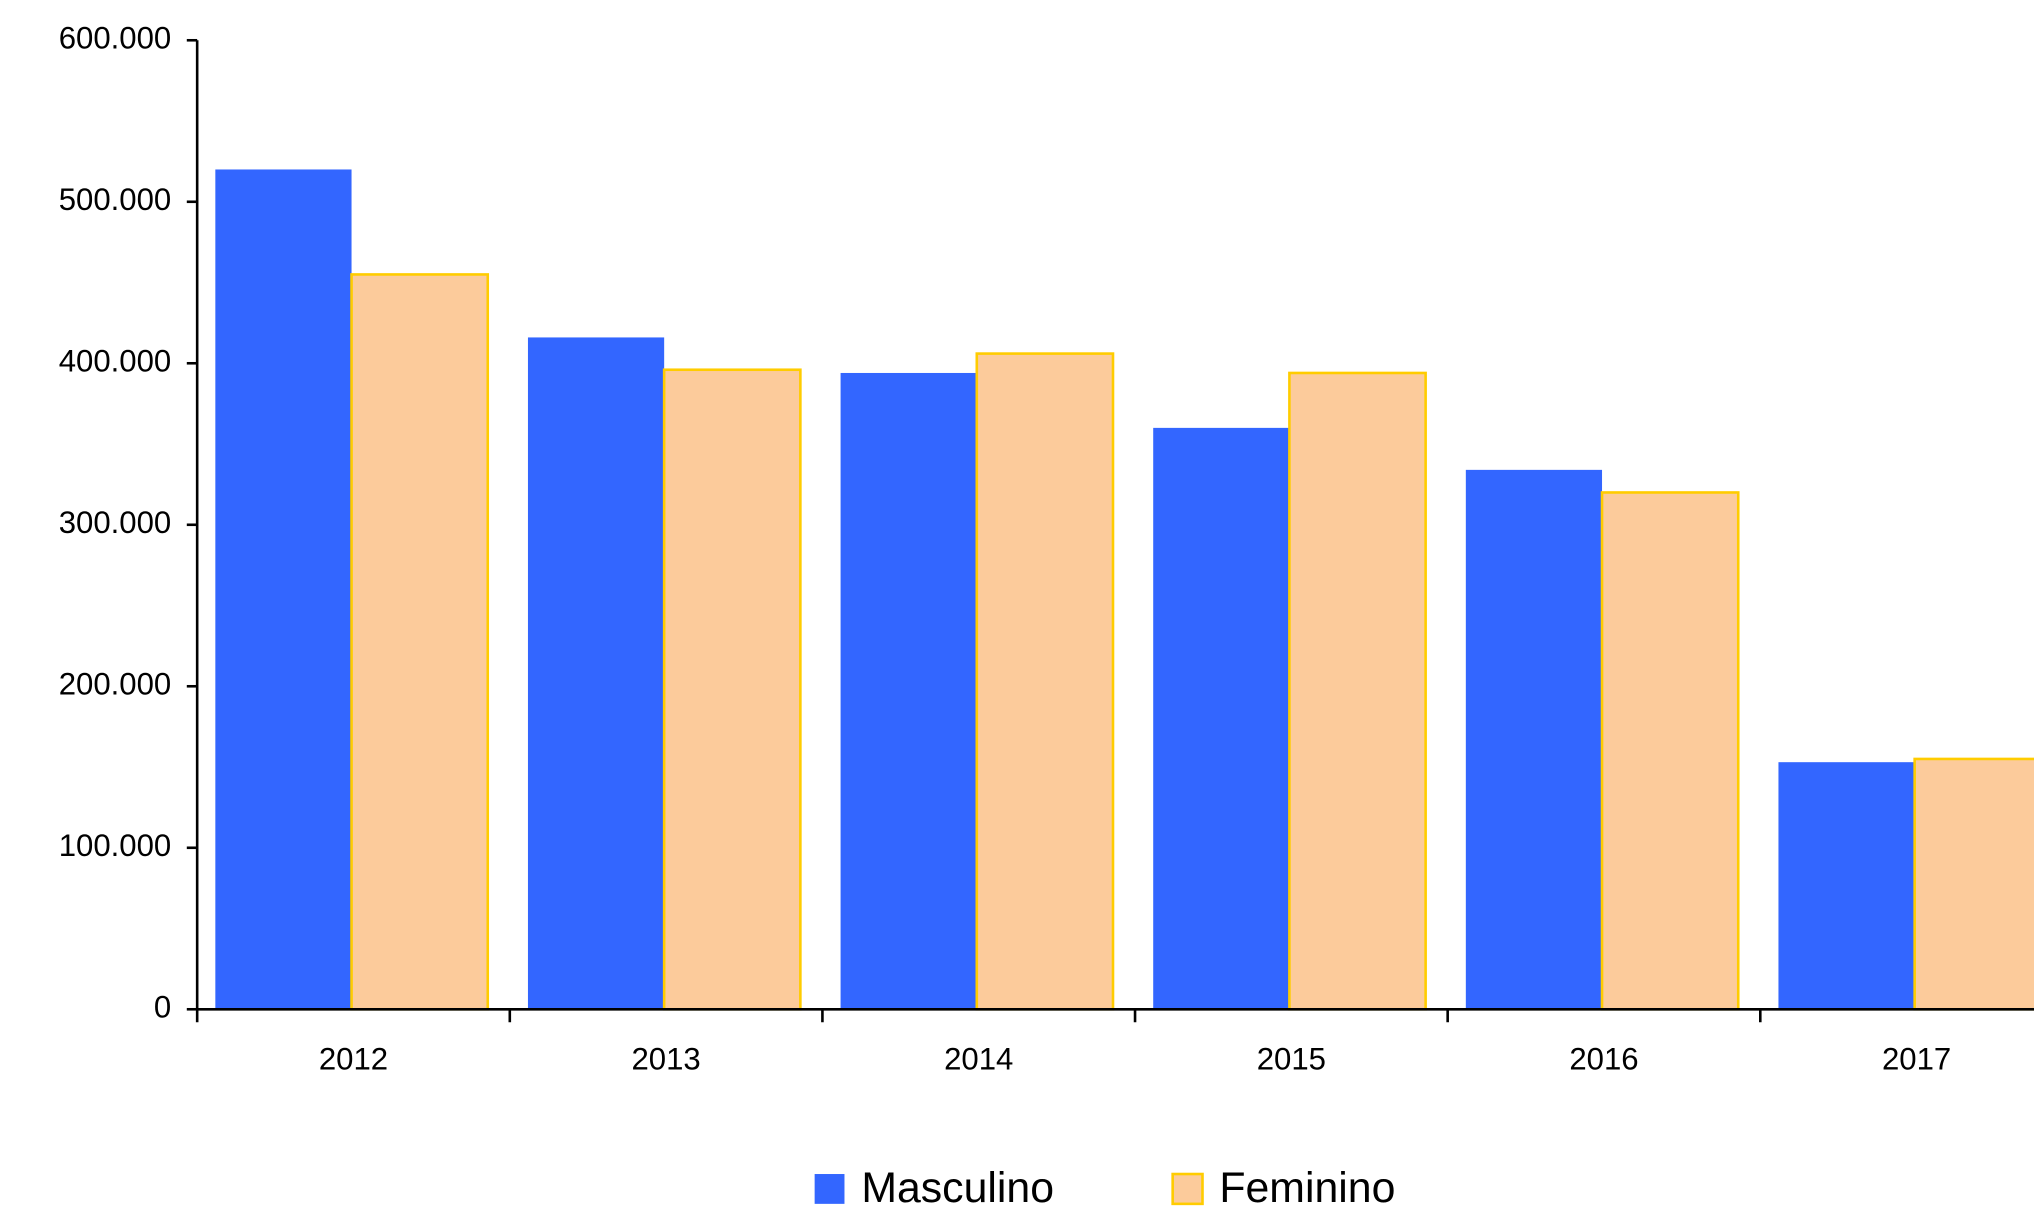 The height and width of the screenshot is (1213, 2034). Describe the element at coordinates (957, 1188) in the screenshot. I see `legend-label: Masculino` at that location.